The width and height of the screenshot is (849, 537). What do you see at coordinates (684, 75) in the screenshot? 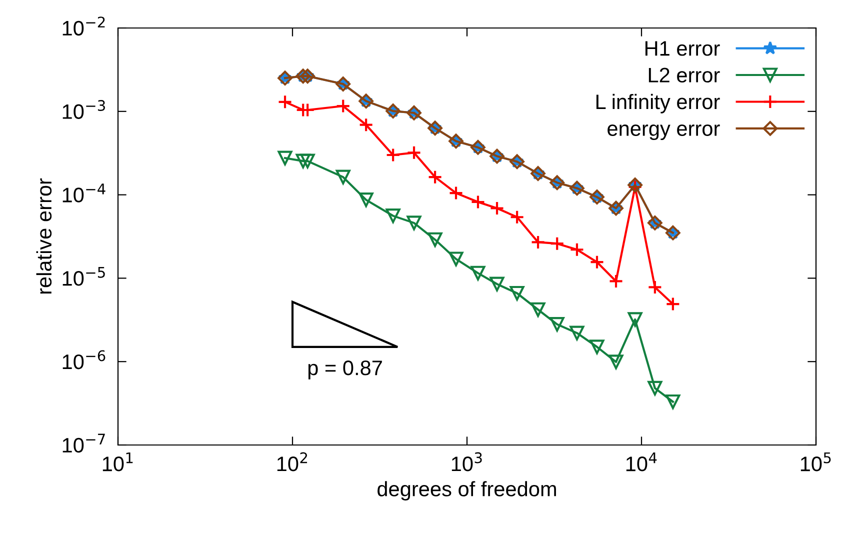
I see `legend-label: L2 error` at bounding box center [684, 75].